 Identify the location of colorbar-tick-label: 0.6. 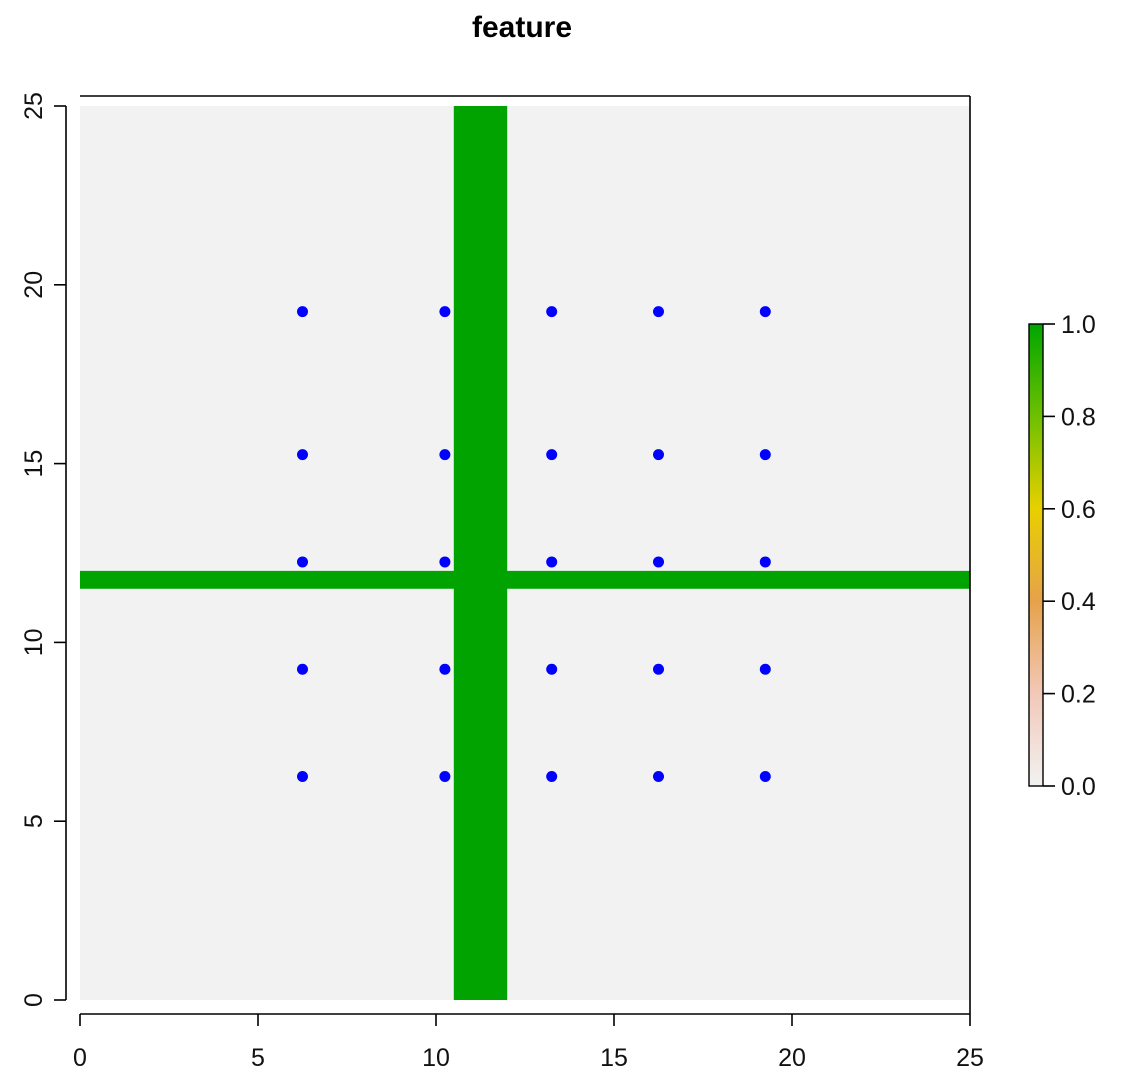
(1078, 510).